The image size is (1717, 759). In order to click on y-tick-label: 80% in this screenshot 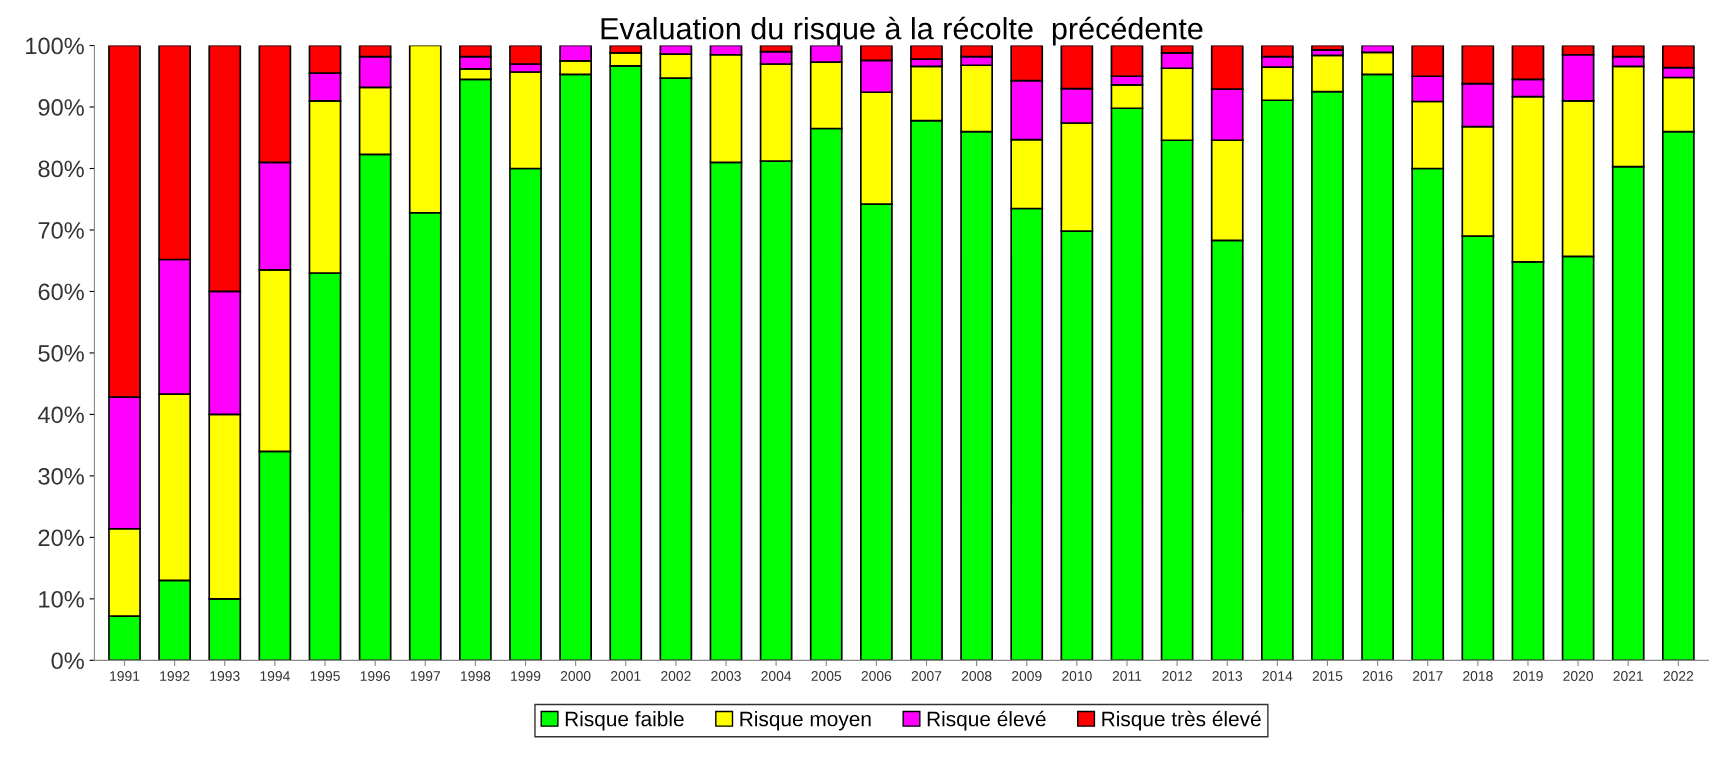, I will do `click(61, 169)`.